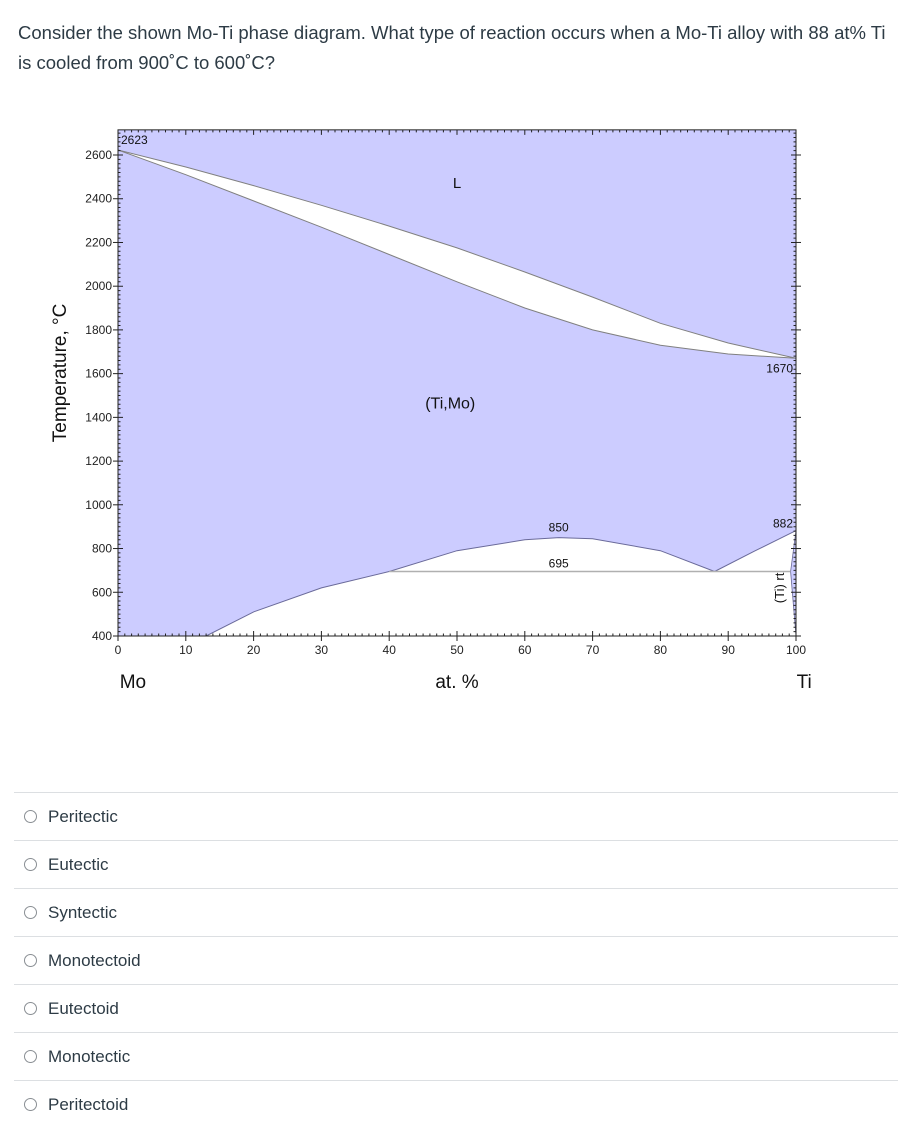 This screenshot has height=1128, width=911. I want to click on phase-label-ti-rt: (Ti) rt, so click(779, 587).